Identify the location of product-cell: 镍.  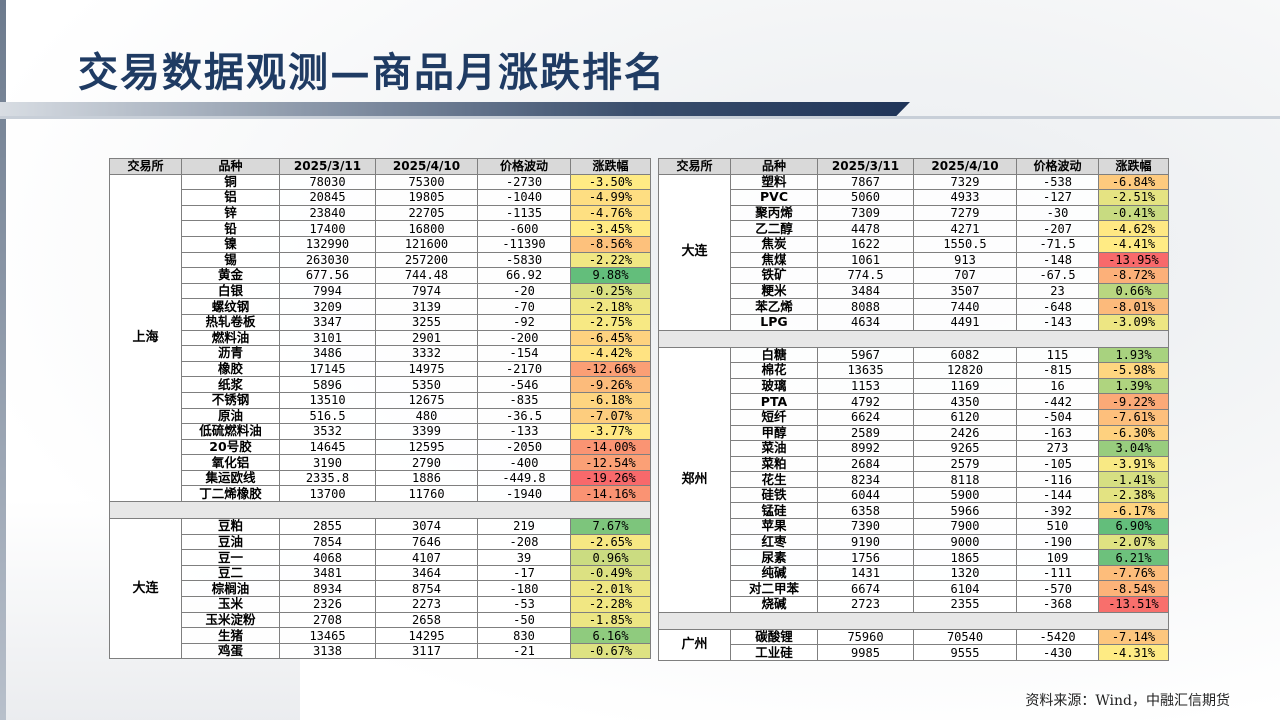
(230, 244).